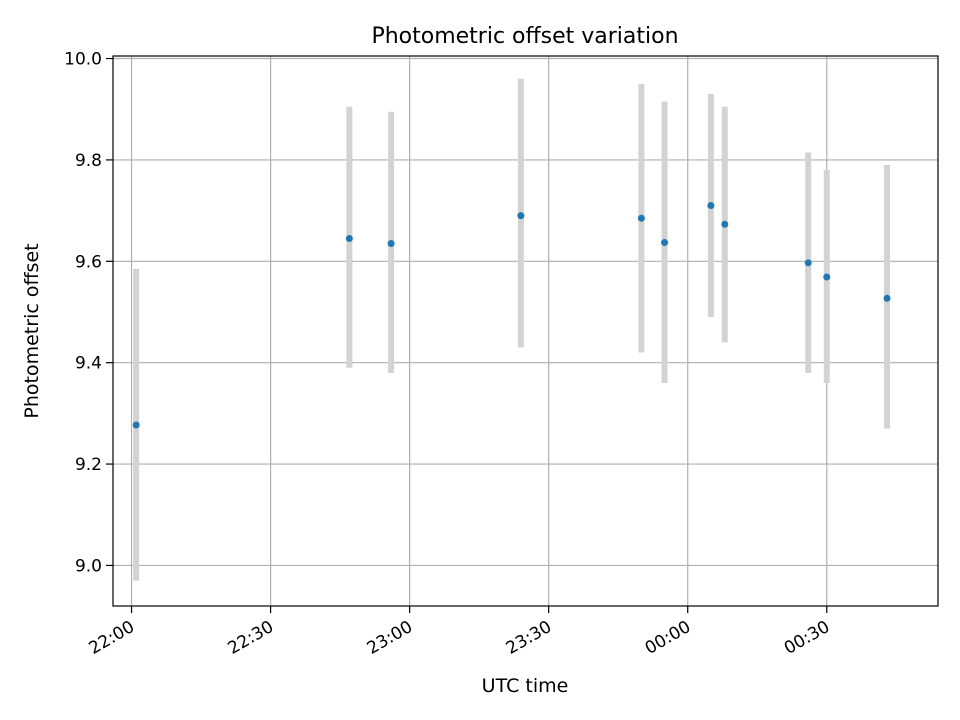 This screenshot has height=720, width=960. What do you see at coordinates (88, 313) in the screenshot?
I see `y-axis: 9.0 9.2 9.4 9.6 9.8 10.0` at bounding box center [88, 313].